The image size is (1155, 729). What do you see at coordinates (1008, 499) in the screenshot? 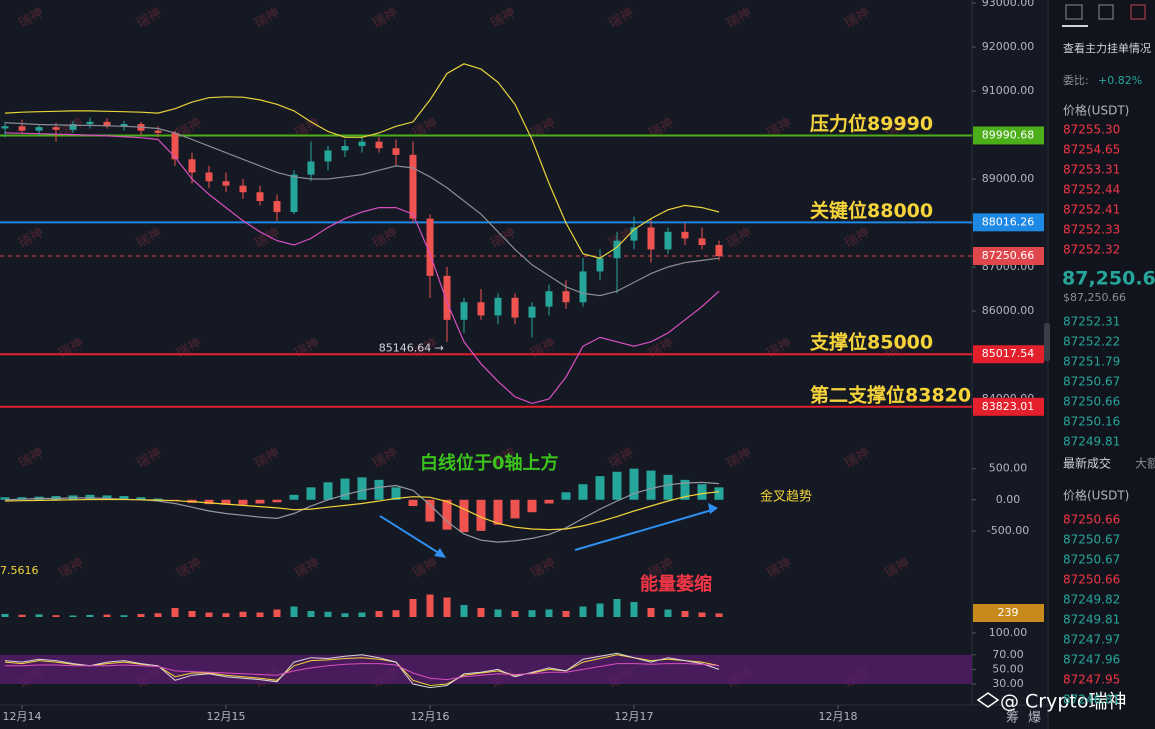
I see `y-tick-label: 0.00` at bounding box center [1008, 499].